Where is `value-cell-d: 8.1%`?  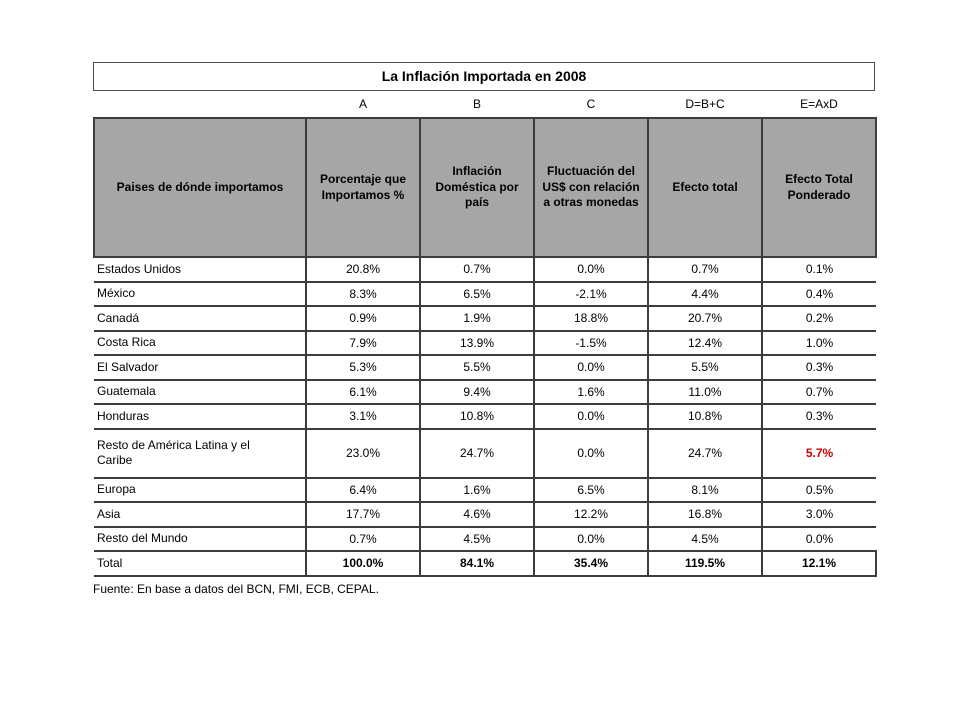
value-cell-d: 8.1% is located at coordinates (704, 490).